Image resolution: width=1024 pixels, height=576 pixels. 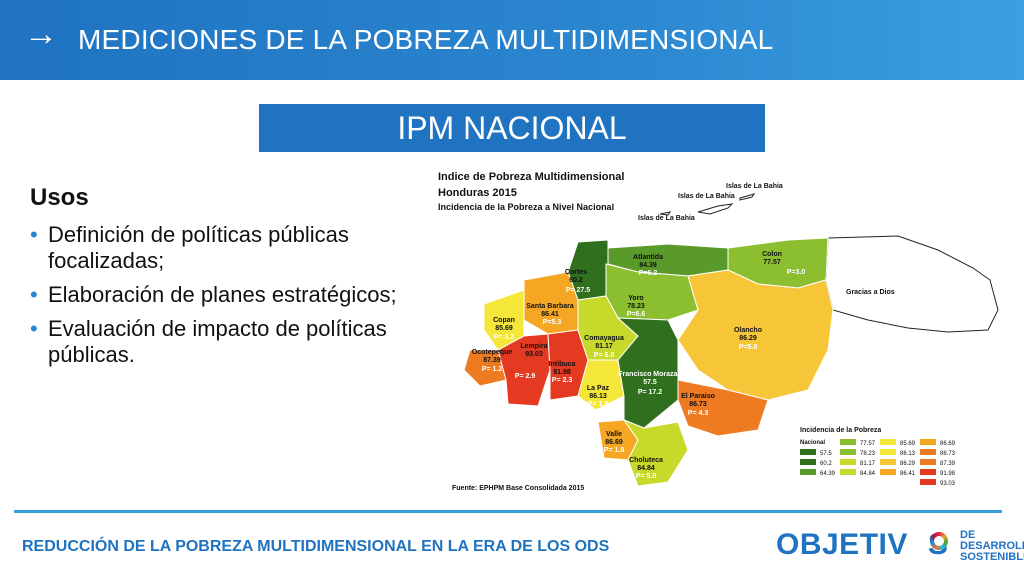 What do you see at coordinates (648, 257) in the screenshot?
I see `label-atlantida-name: Atlantida` at bounding box center [648, 257].